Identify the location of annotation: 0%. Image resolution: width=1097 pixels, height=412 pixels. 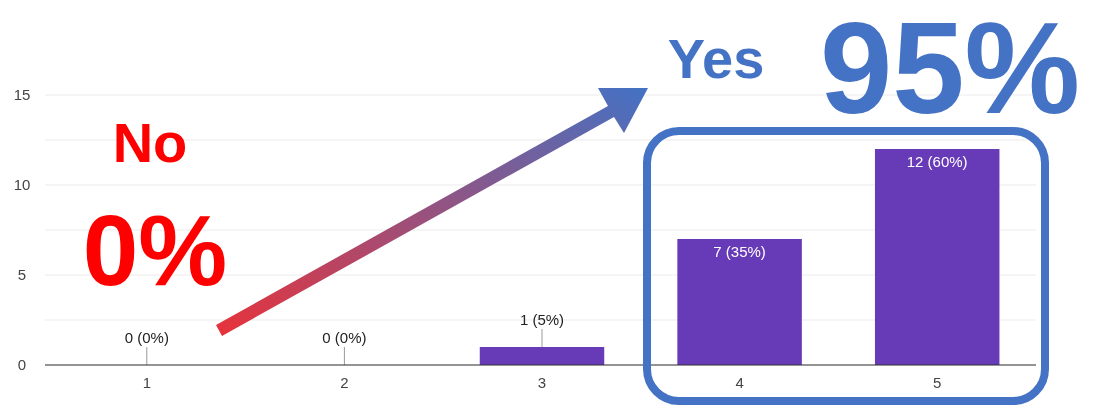
(155, 250).